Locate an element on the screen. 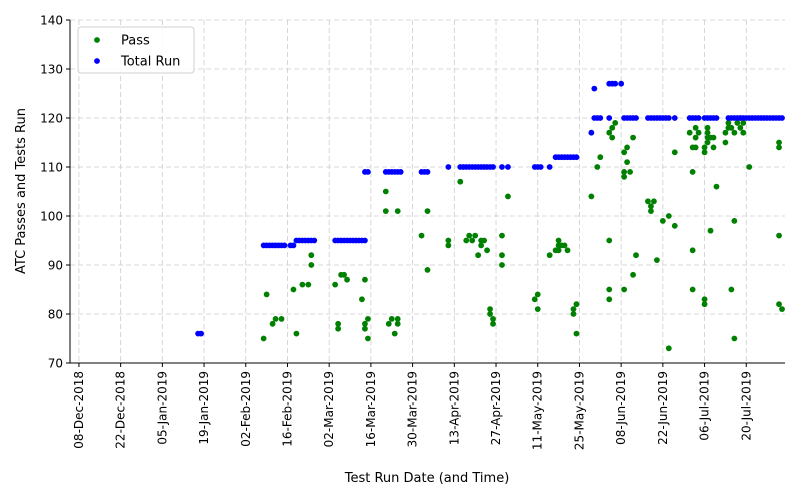 Image resolution: width=800 pixels, height=504 pixels. legend-box is located at coordinates (136, 50).